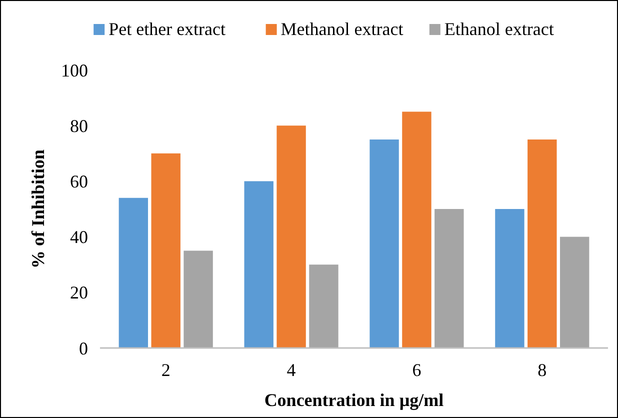 Image resolution: width=618 pixels, height=418 pixels. Describe the element at coordinates (499, 29) in the screenshot. I see `legend-label: Ethanol extract` at that location.